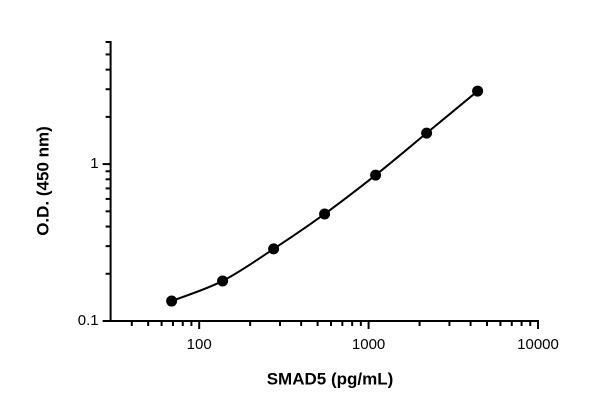 The image size is (600, 409). What do you see at coordinates (94, 163) in the screenshot?
I see `y-tick-label: 1` at bounding box center [94, 163].